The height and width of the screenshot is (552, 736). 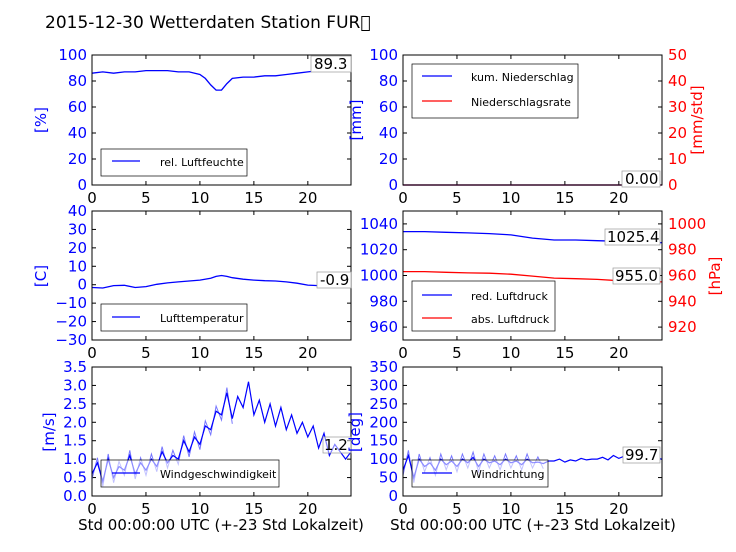 What do you see at coordinates (77, 211) in the screenshot?
I see `temperature-ytick-label-7: 40` at bounding box center [77, 211].